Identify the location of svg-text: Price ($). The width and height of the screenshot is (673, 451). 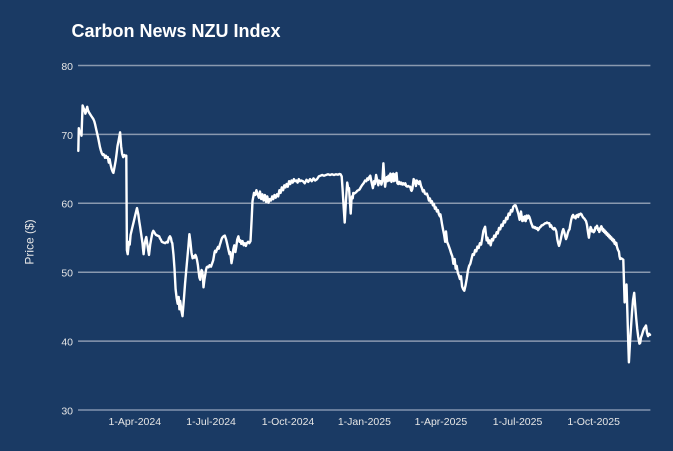
(30, 241).